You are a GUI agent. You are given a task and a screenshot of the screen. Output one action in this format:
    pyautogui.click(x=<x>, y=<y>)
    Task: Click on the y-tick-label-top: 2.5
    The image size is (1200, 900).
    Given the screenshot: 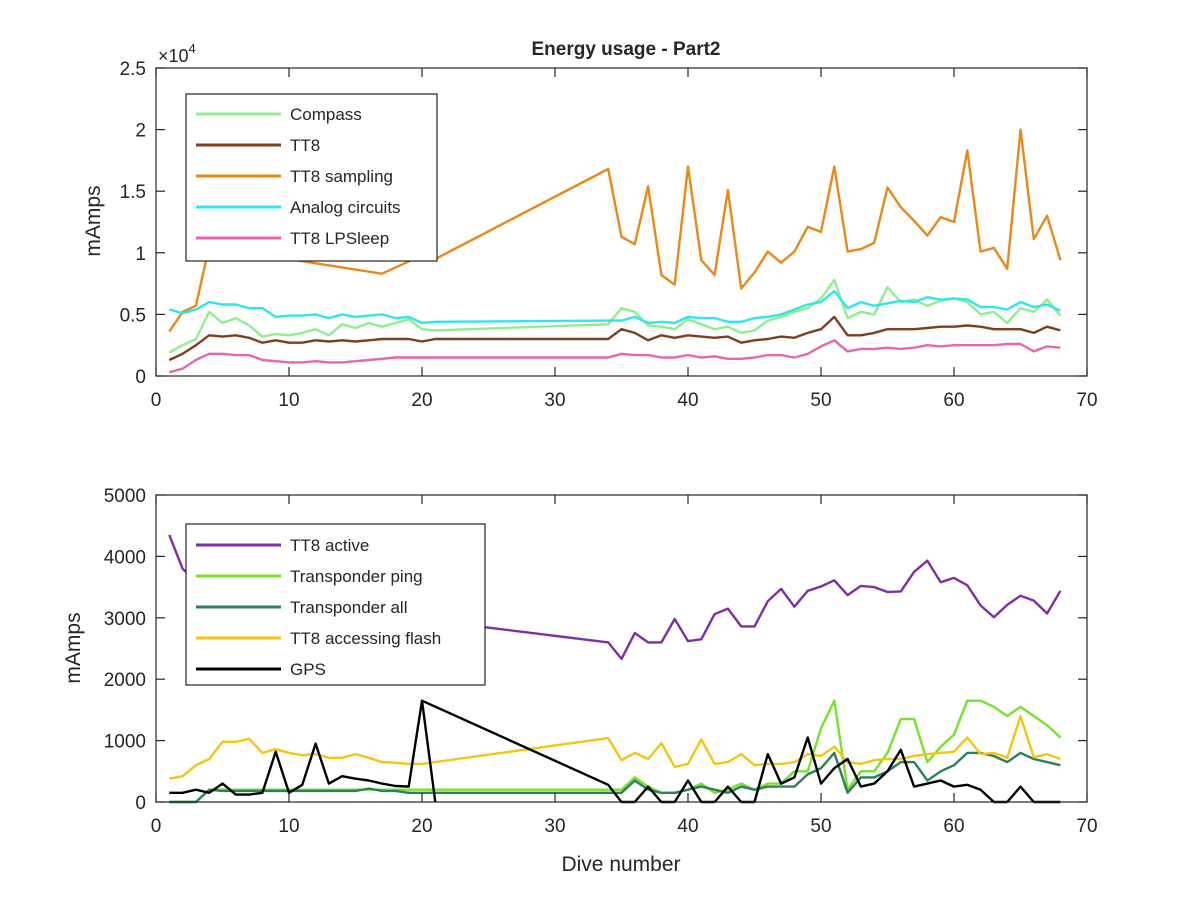 What is the action you would take?
    pyautogui.click(x=133, y=69)
    